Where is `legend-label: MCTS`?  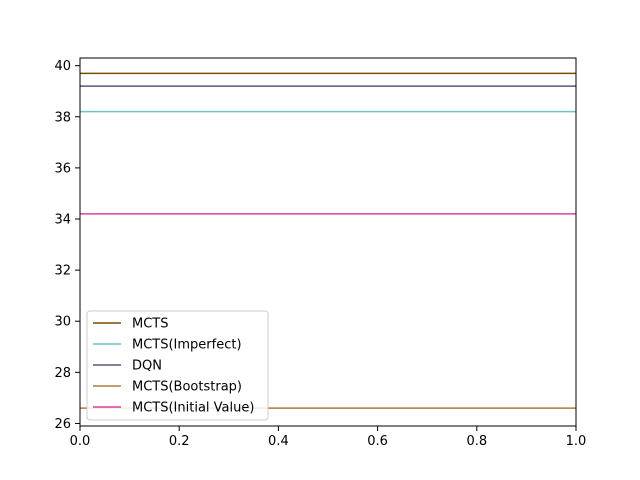
legend-label: MCTS is located at coordinates (150, 324).